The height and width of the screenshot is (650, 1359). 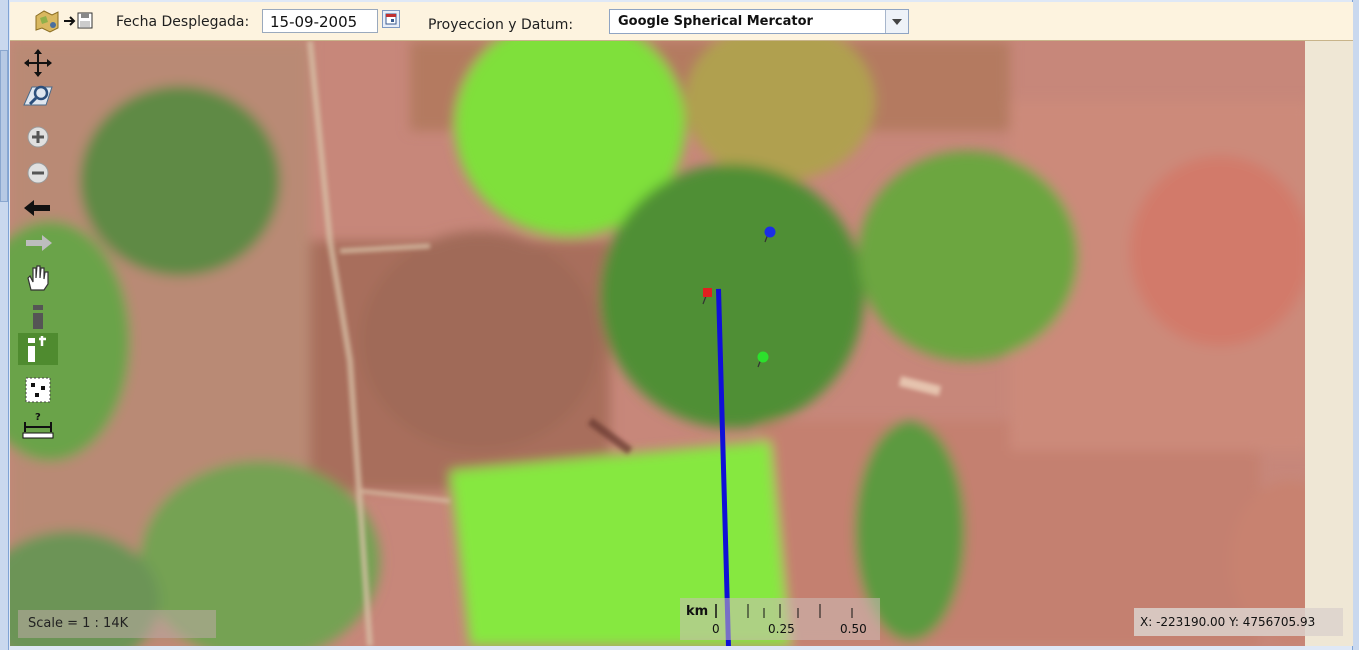 What do you see at coordinates (4, 126) in the screenshot?
I see `splitter-handle` at bounding box center [4, 126].